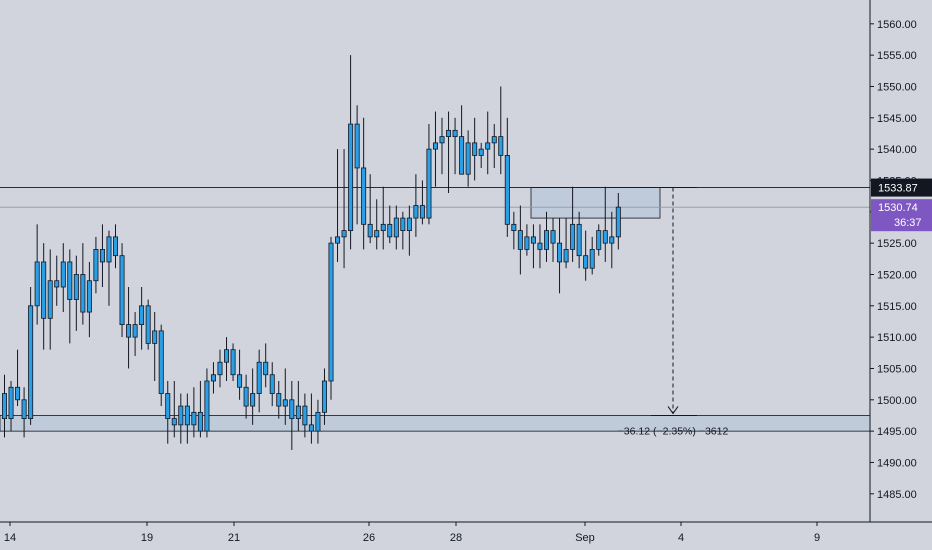  What do you see at coordinates (595, 203) in the screenshot?
I see `resistance-box` at bounding box center [595, 203].